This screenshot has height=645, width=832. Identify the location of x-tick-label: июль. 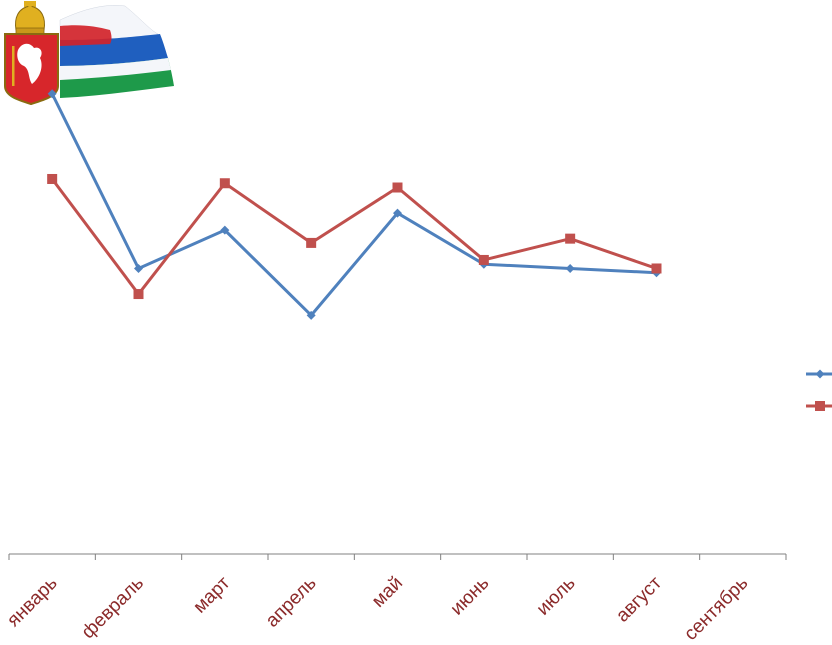
(556, 596).